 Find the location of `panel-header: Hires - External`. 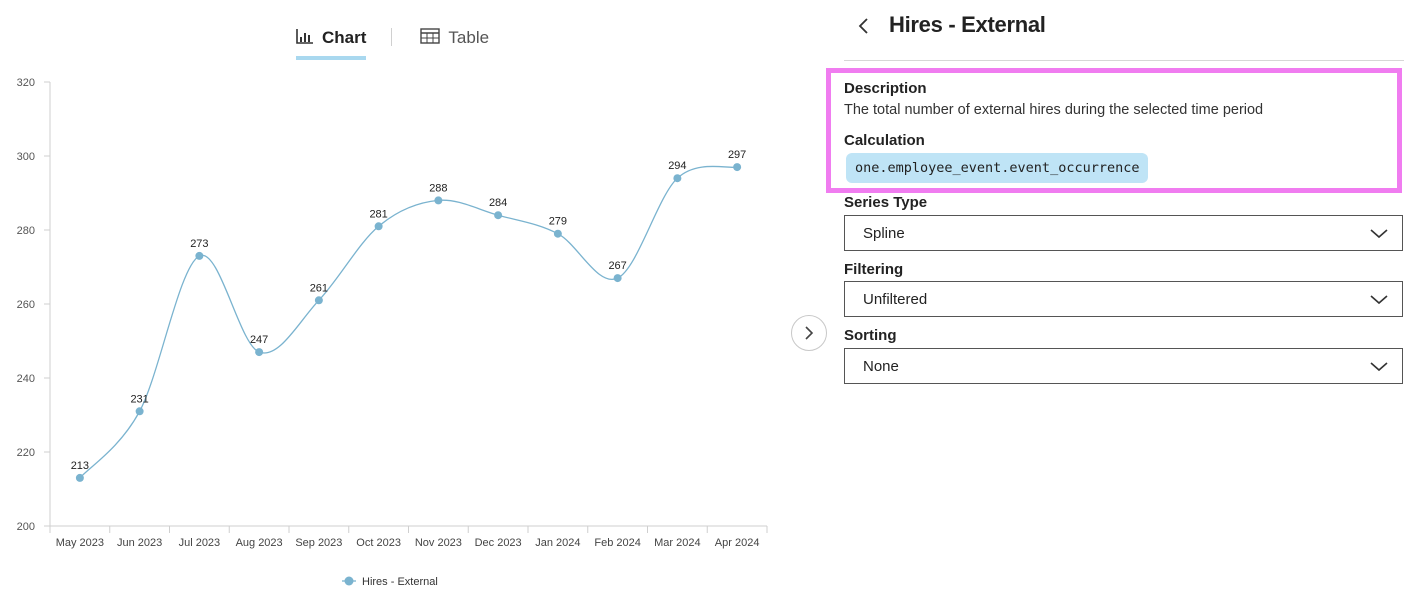

panel-header: Hires - External is located at coordinates (1124, 30).